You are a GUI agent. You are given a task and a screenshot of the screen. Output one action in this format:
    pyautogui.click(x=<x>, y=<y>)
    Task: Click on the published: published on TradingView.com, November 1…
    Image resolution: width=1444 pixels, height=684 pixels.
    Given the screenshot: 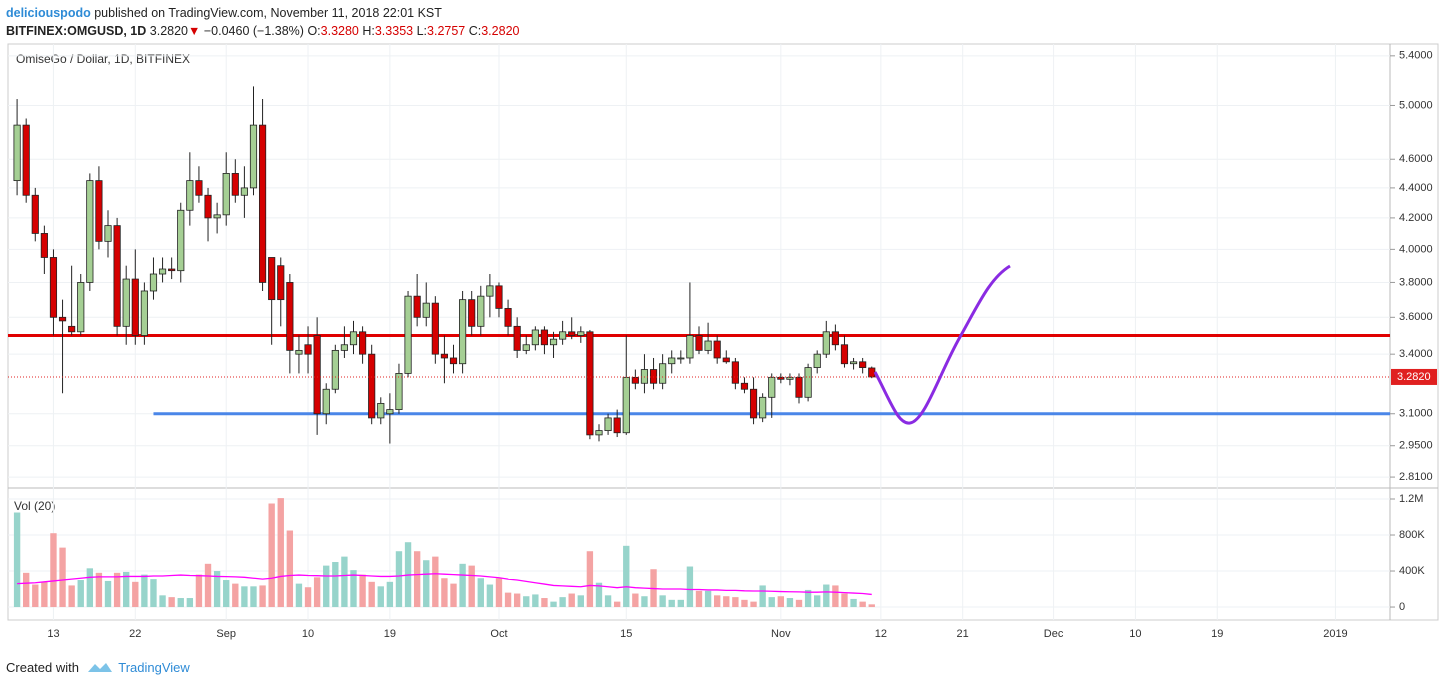 What is the action you would take?
    pyautogui.click(x=268, y=13)
    